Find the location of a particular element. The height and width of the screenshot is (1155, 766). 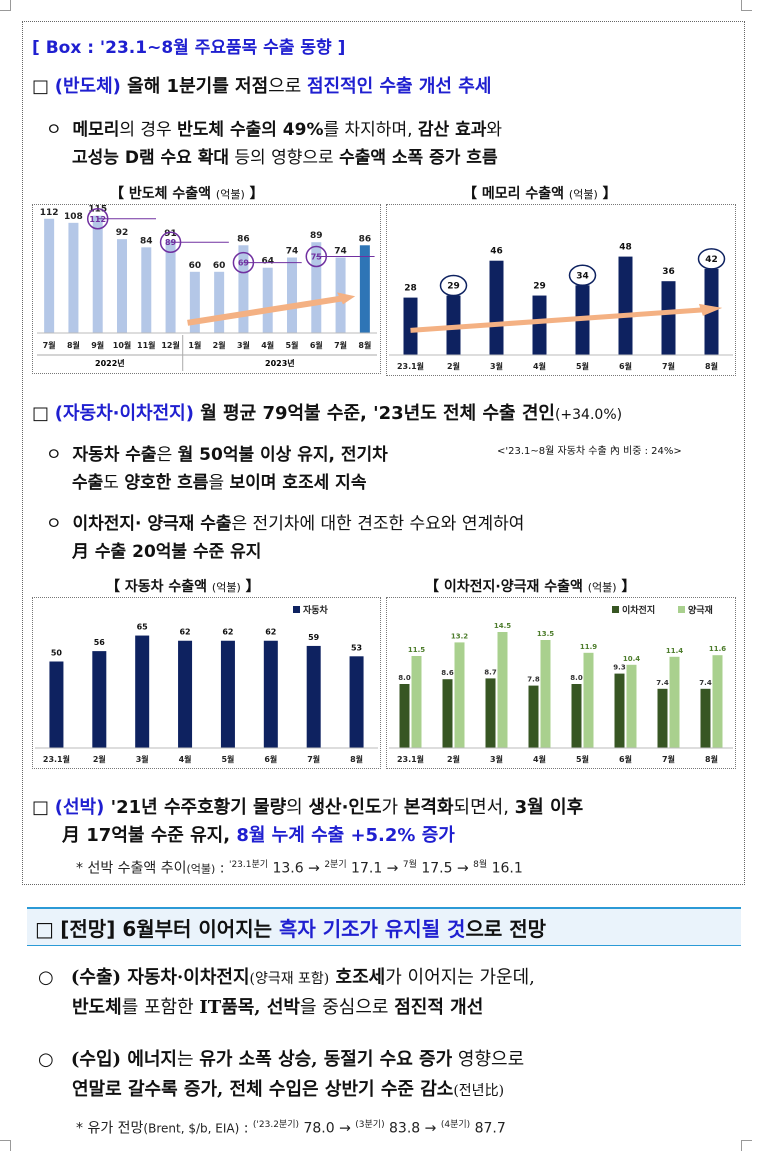

cathode-legend-swatch is located at coordinates (681, 609).